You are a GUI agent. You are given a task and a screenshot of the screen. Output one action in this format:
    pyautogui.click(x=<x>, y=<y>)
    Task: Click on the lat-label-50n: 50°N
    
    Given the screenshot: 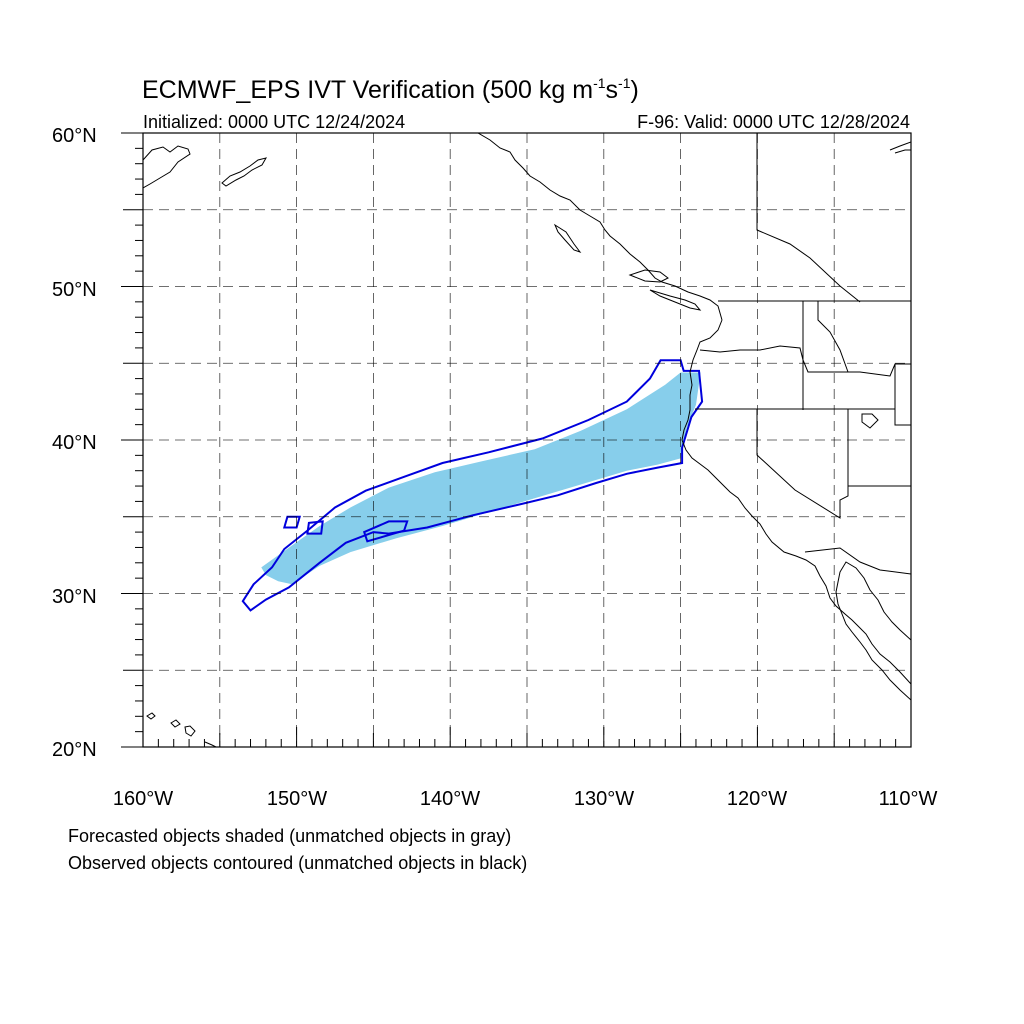 What is the action you would take?
    pyautogui.click(x=74, y=290)
    